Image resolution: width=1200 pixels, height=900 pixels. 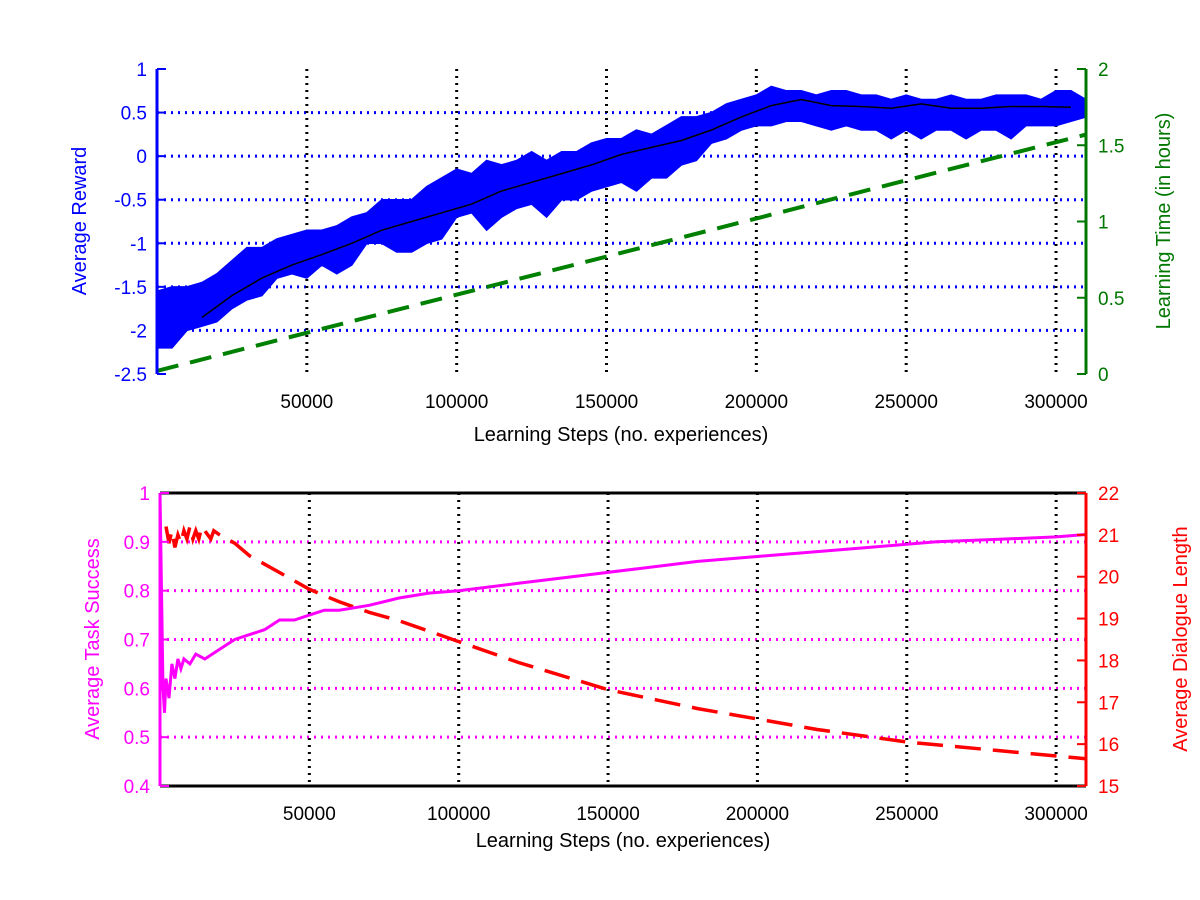 I want to click on y2-tick-label: 15, so click(x=1108, y=787).